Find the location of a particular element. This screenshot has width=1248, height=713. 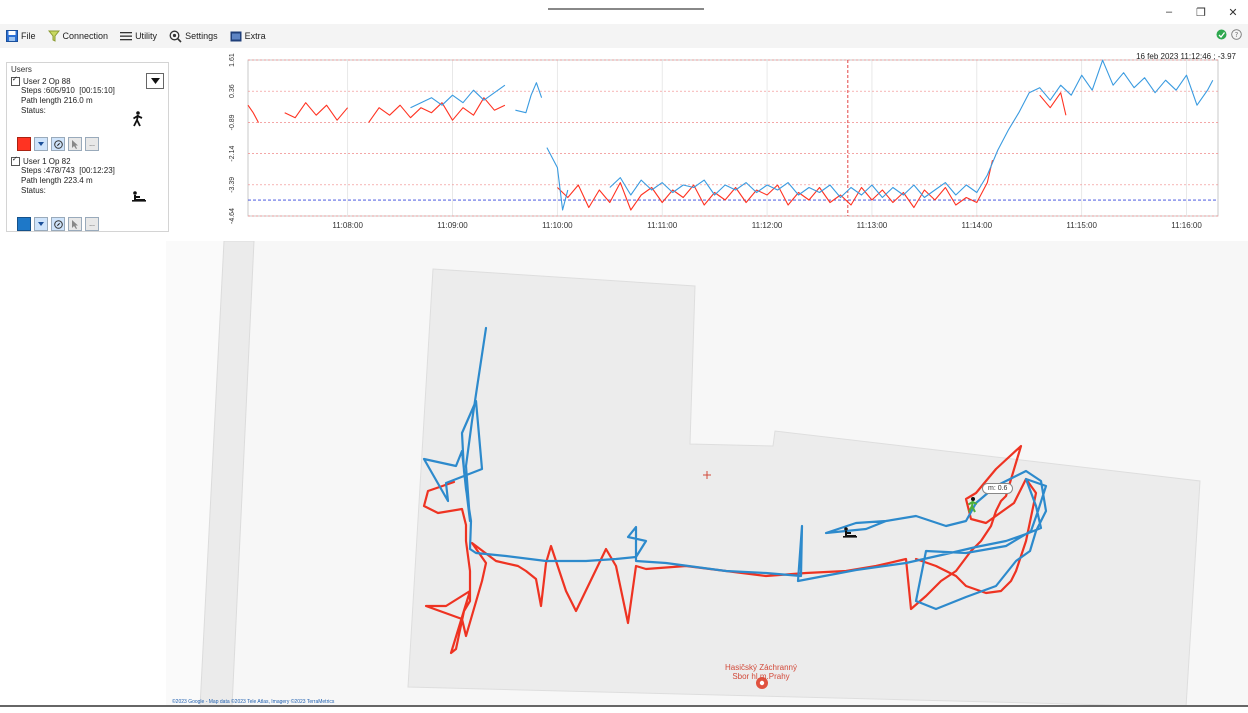

menu-utility: Utility is located at coordinates (138, 36).